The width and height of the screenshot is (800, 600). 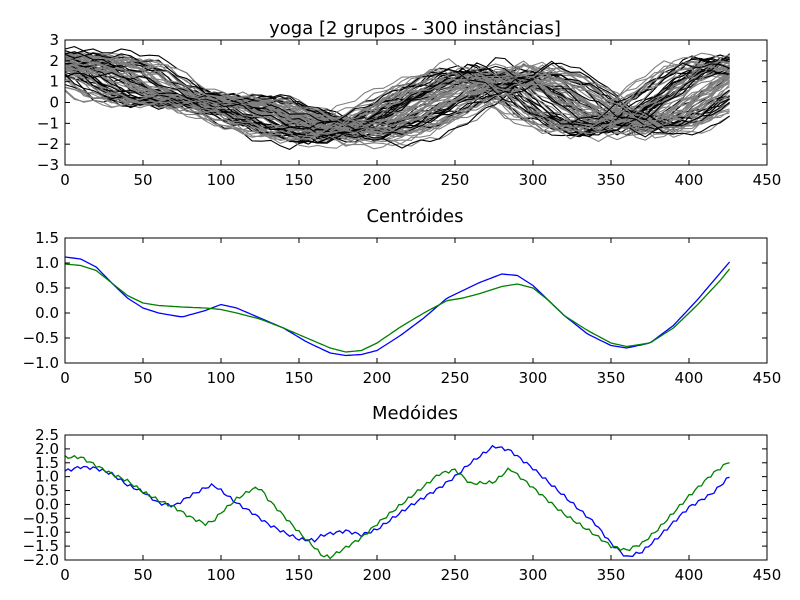 What do you see at coordinates (41, 546) in the screenshot?
I see `y-tick-label: −1.5` at bounding box center [41, 546].